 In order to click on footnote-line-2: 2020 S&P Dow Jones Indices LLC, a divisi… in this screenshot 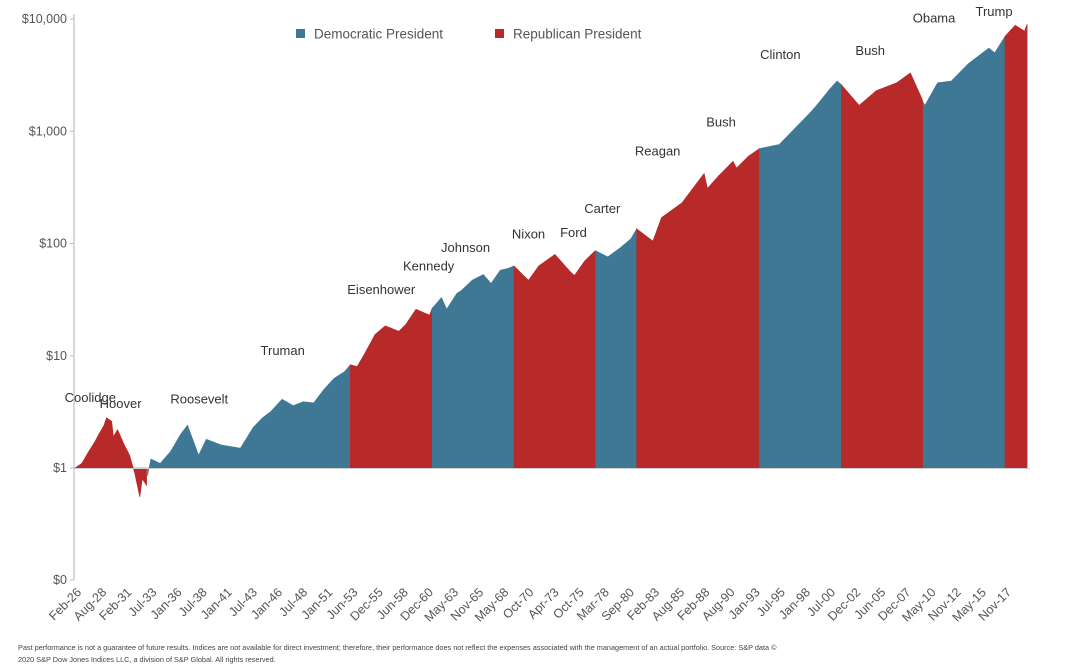, I will do `click(147, 659)`.